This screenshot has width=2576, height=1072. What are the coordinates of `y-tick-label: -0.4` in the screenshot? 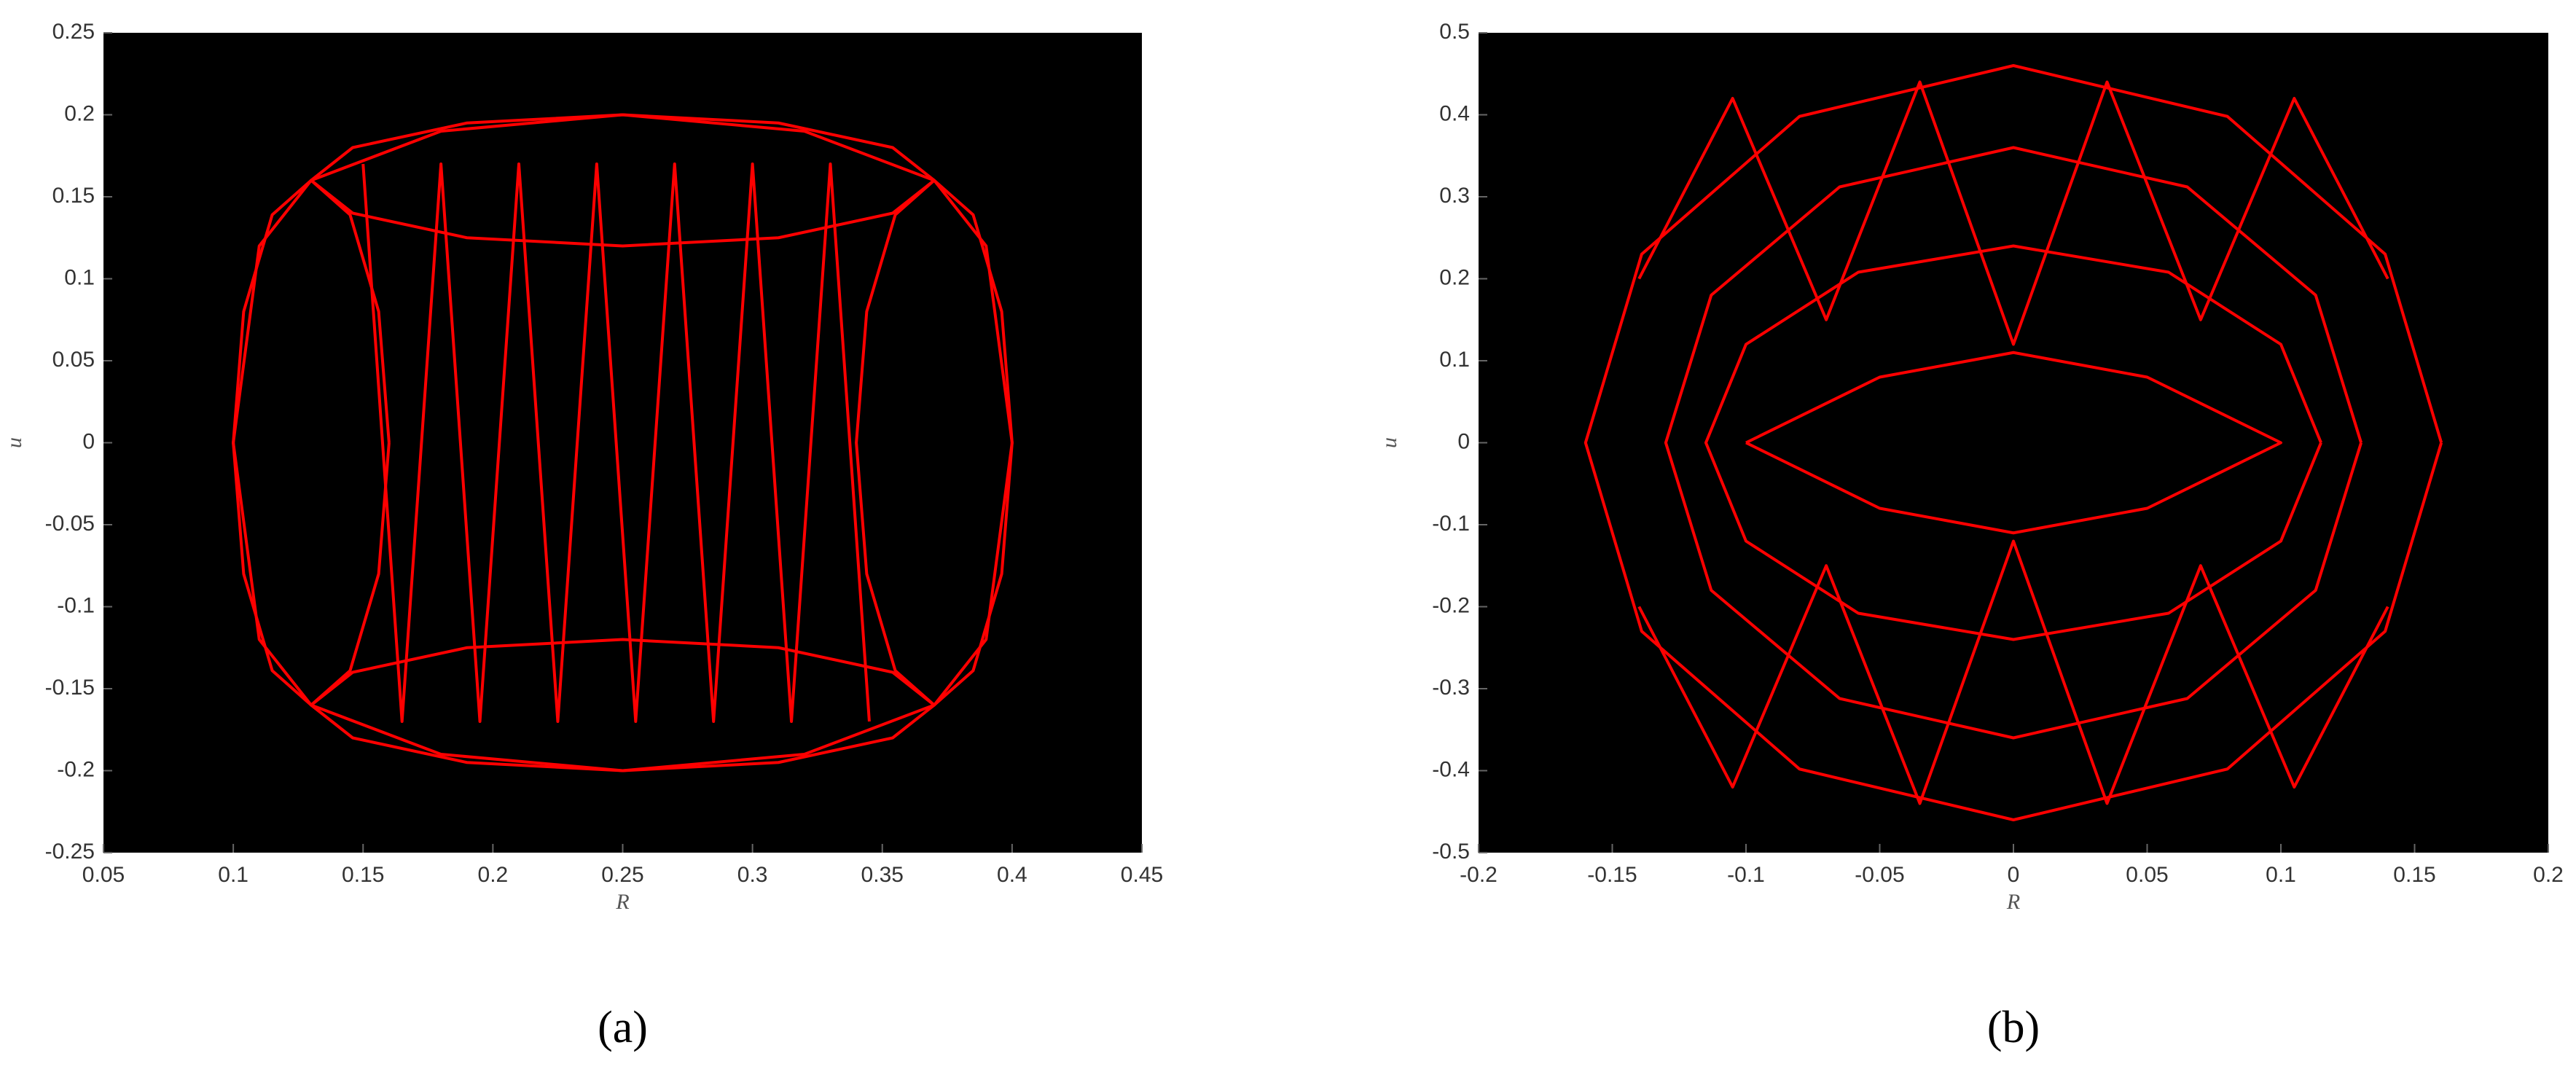 It's located at (1451, 769).